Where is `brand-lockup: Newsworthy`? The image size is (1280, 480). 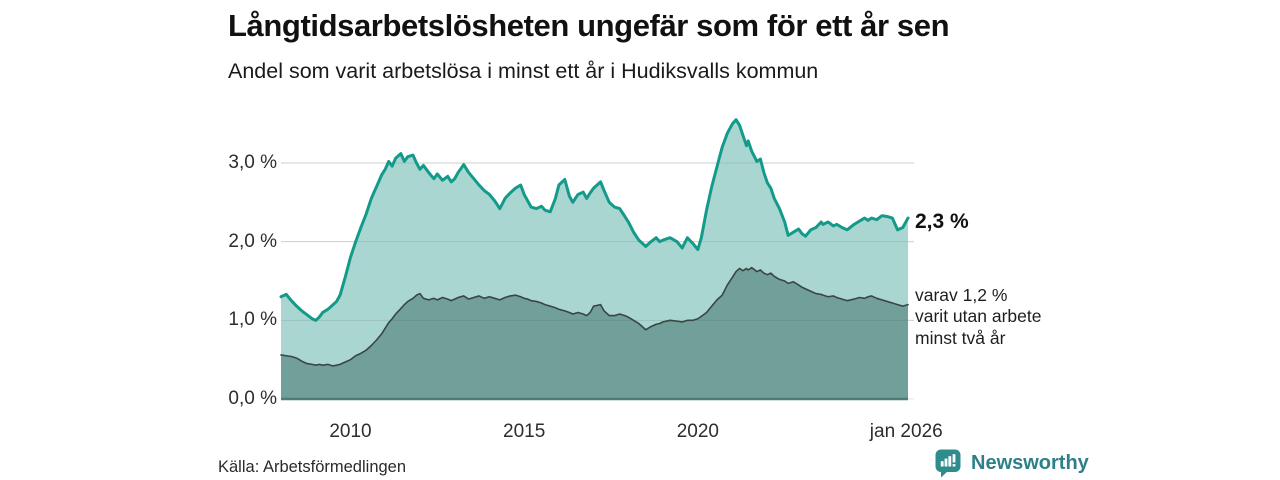 brand-lockup: Newsworthy is located at coordinates (1011, 463).